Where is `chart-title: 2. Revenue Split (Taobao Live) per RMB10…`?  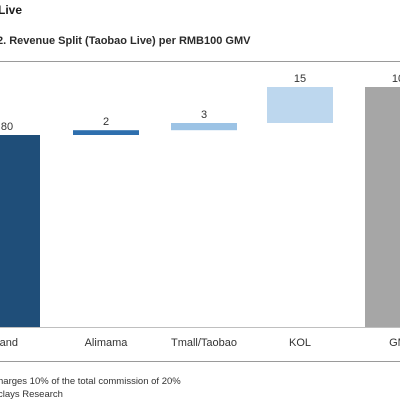
chart-title: 2. Revenue Split (Taobao Live) per RMB10… is located at coordinates (125, 41).